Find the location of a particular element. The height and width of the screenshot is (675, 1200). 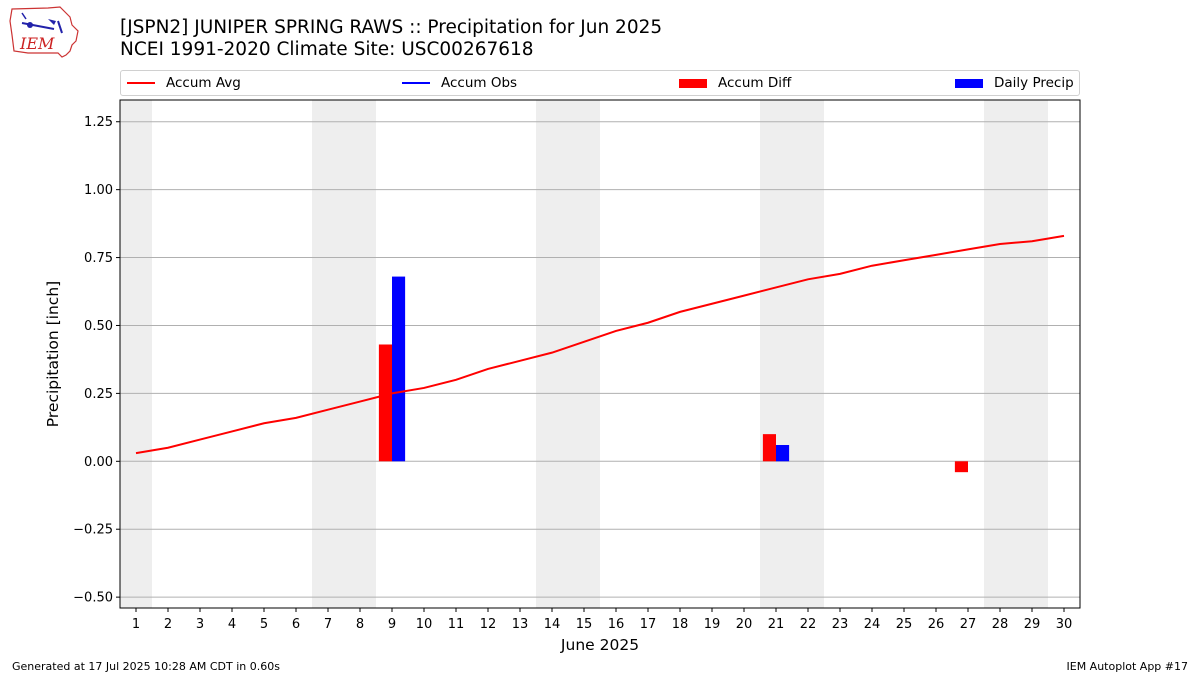

y-tick-label: 0.75 is located at coordinates (98, 258).